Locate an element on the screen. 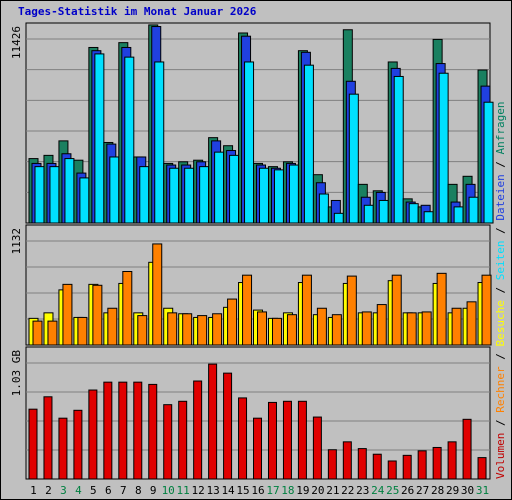  x-tick-label-day-26: 26 is located at coordinates (407, 490).